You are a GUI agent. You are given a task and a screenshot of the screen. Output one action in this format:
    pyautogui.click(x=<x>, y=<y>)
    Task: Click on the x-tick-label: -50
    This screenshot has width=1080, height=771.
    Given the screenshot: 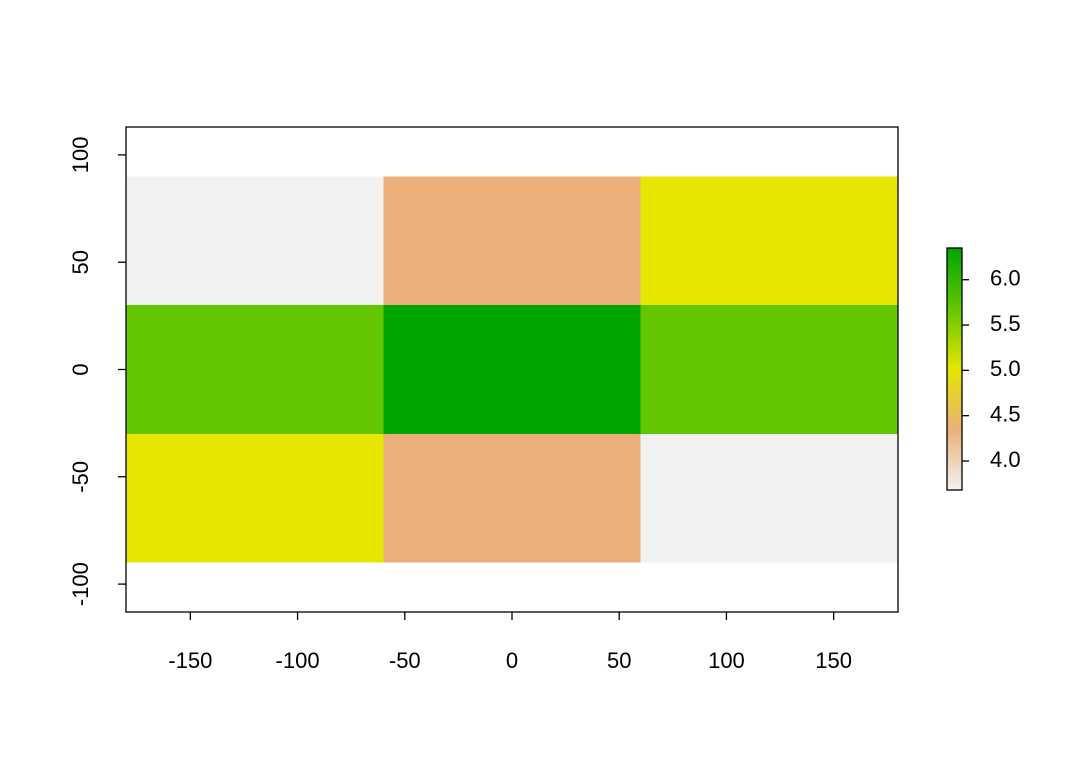 What is the action you would take?
    pyautogui.click(x=405, y=660)
    